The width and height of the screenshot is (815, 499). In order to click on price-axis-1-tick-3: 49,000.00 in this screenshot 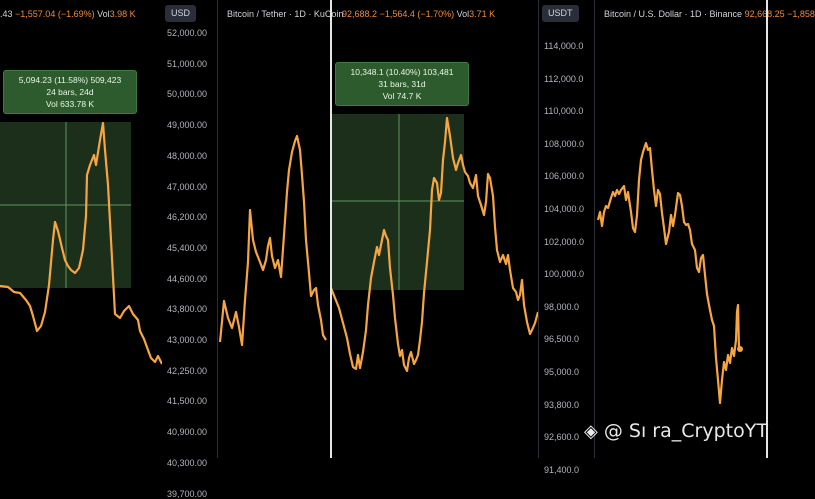, I will do `click(187, 125)`.